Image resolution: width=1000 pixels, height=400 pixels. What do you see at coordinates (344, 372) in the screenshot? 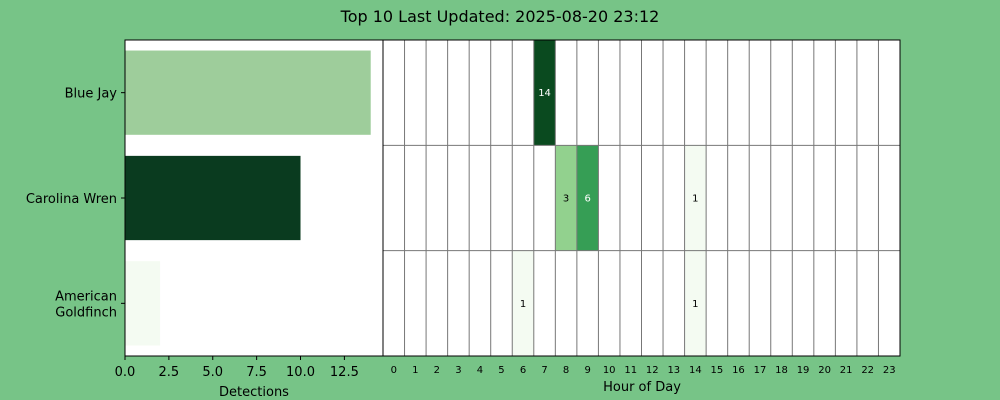
I see `x-tick-label: 12.5` at bounding box center [344, 372].